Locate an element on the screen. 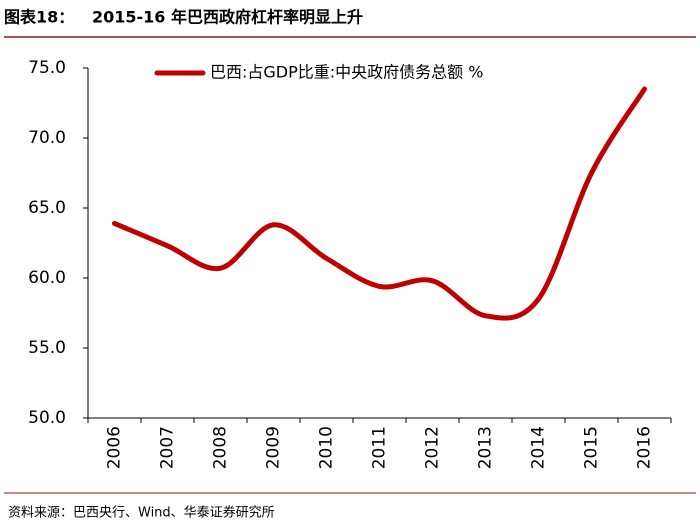 The image size is (700, 526). y-tick-label: 75.0 is located at coordinates (47, 68).